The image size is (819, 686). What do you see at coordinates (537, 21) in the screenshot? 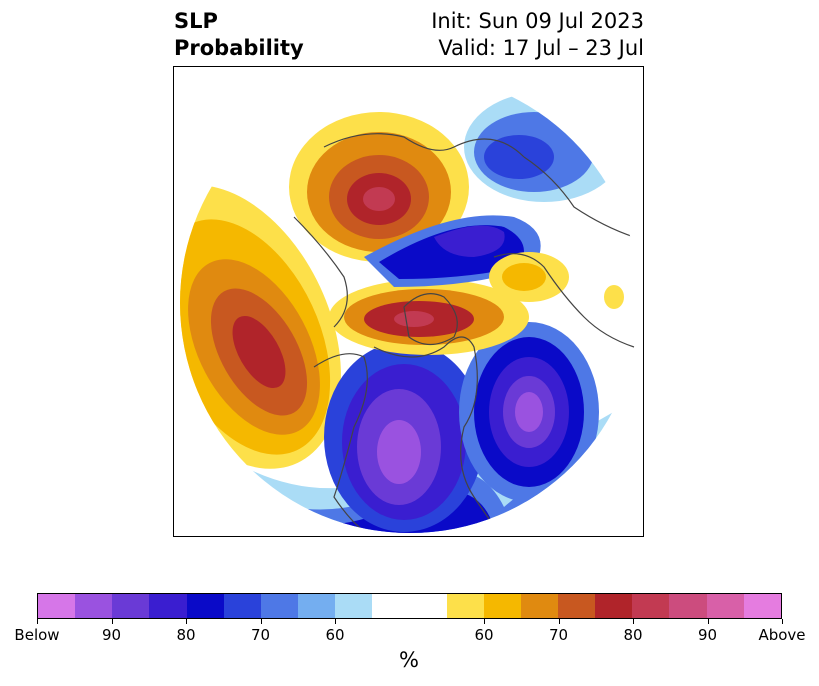
I see `init-date: Init: Sun 09 Jul 2023` at bounding box center [537, 21].